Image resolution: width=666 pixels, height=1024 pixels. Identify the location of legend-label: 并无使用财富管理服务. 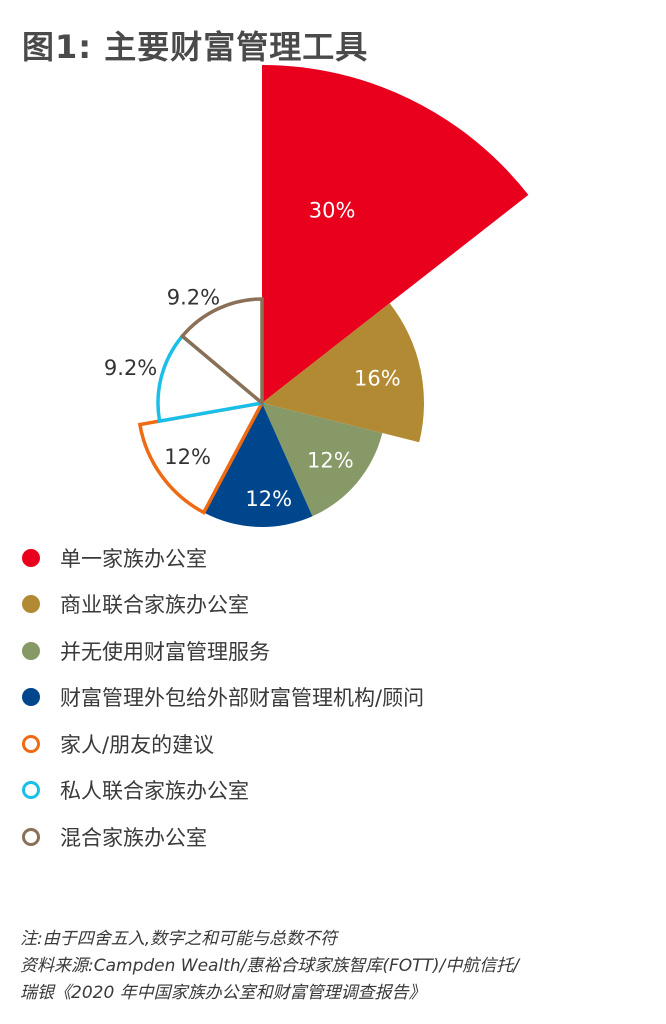
(165, 651).